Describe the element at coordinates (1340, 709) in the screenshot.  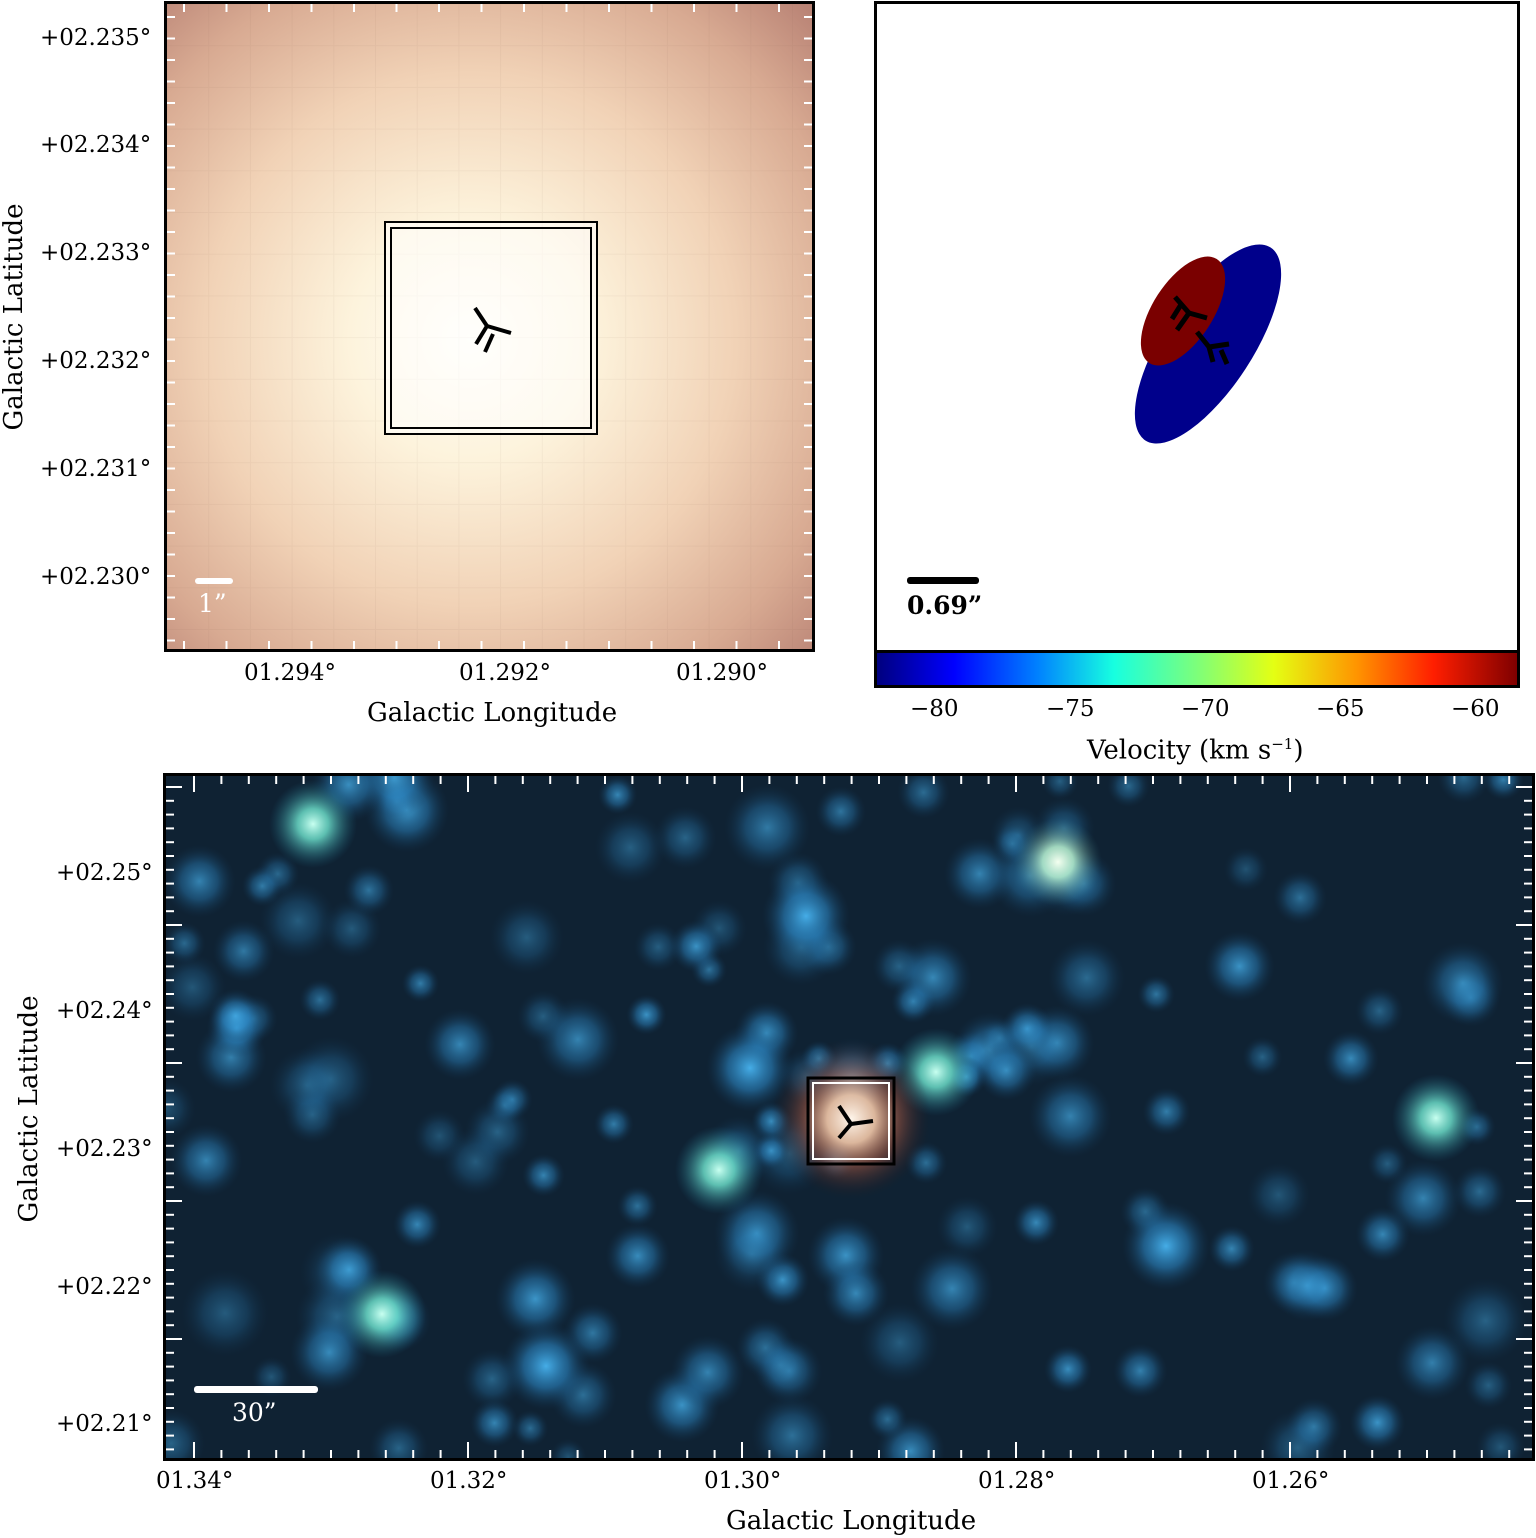
I see `colorbar-tick-label: −65` at that location.